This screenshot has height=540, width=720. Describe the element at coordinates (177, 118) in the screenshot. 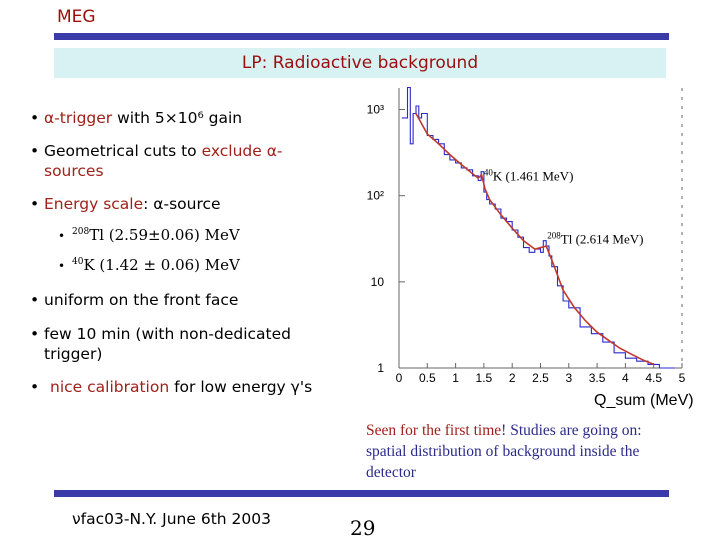

I see `bullet-text: with 5×10⁶ gain` at that location.